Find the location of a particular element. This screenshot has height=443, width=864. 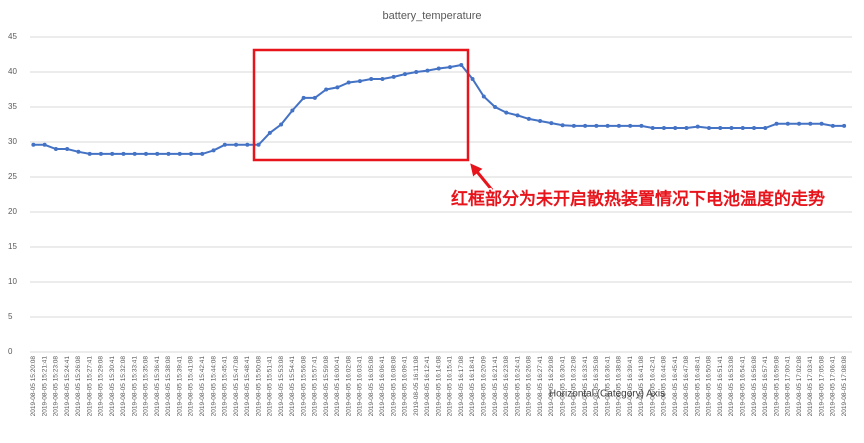

x-tick-label: 2019-08-05 17:05:08 is located at coordinates (821, 386).